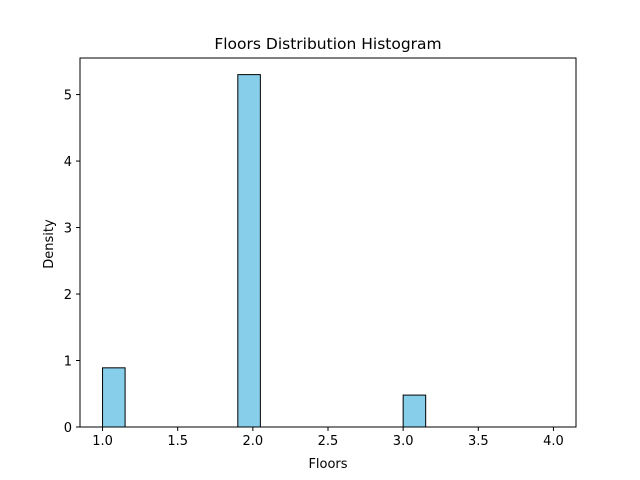 The width and height of the screenshot is (640, 480). I want to click on y-tick-label: 3, so click(68, 229).